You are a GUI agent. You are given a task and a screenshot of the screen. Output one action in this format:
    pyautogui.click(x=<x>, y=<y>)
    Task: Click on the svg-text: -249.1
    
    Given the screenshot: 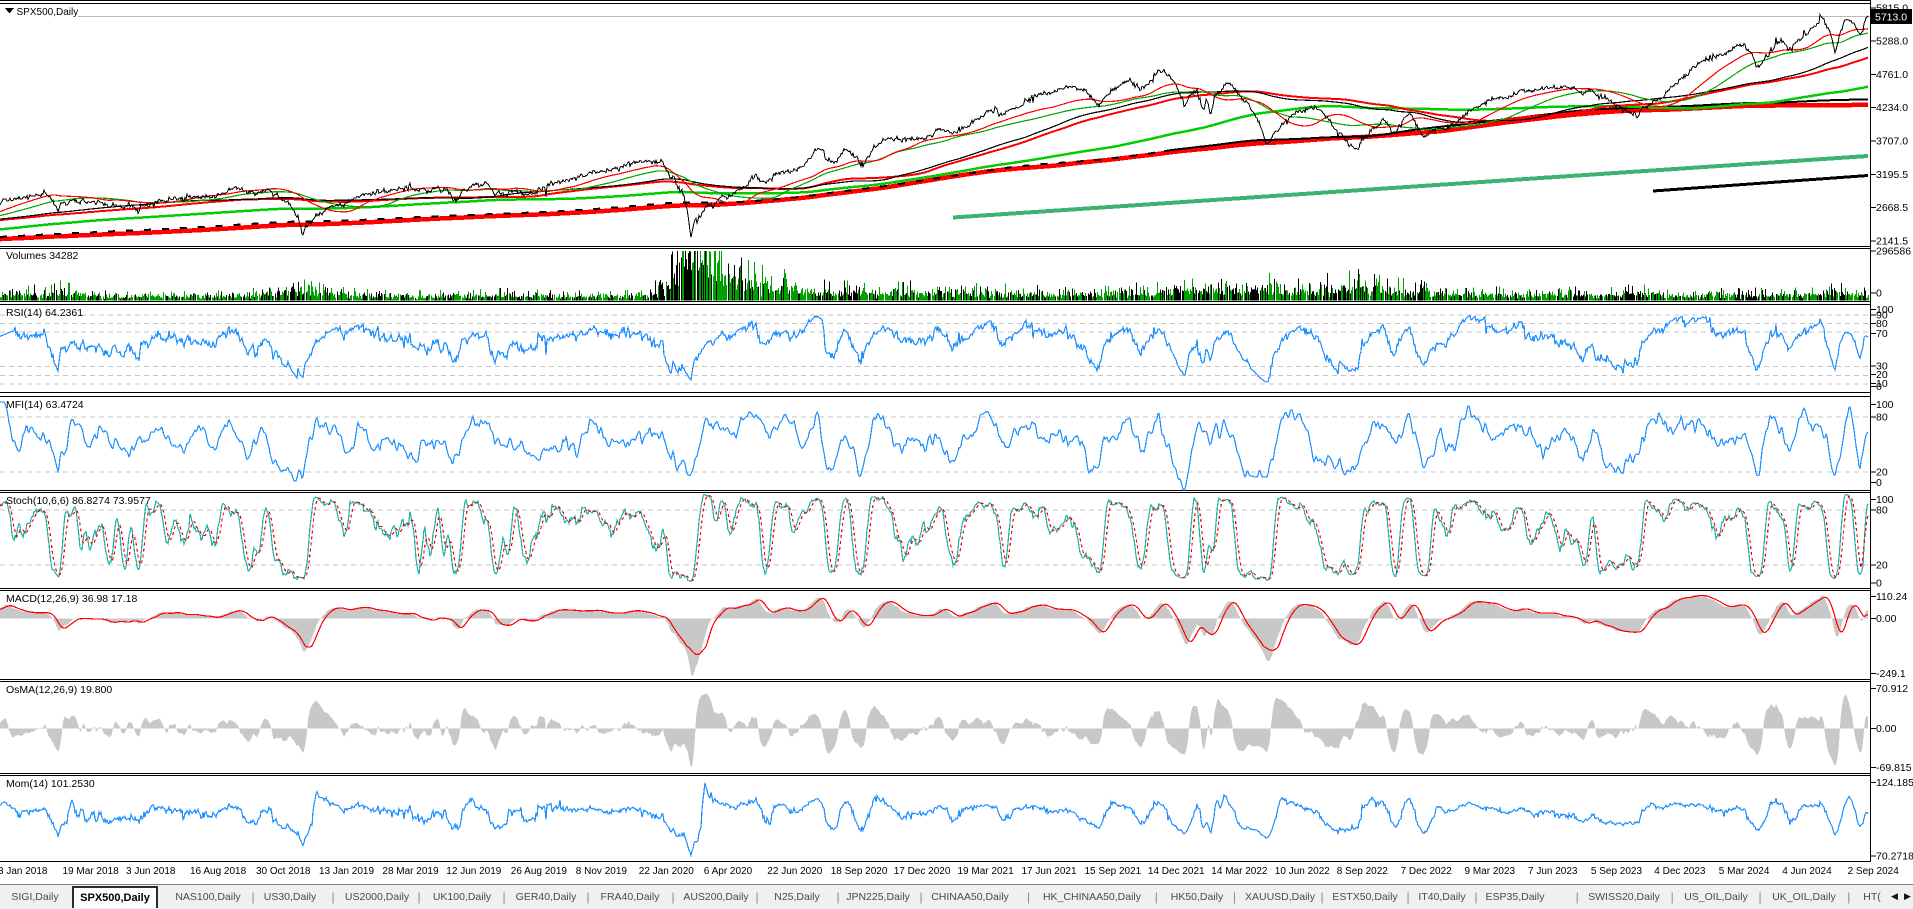 What is the action you would take?
    pyautogui.click(x=1891, y=674)
    